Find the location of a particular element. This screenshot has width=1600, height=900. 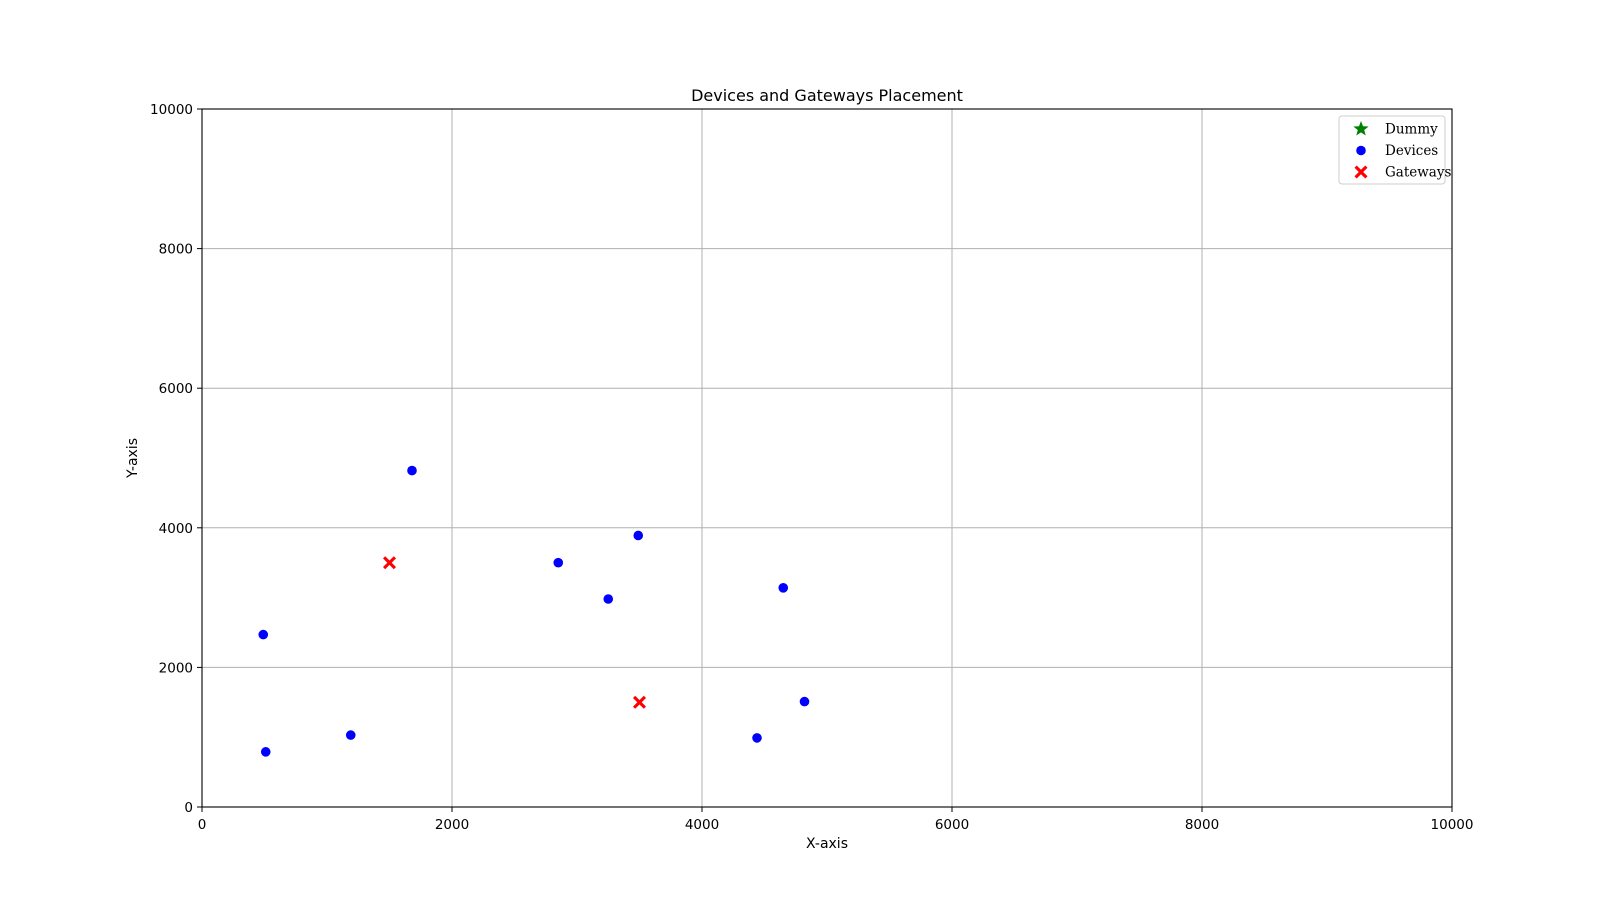

y-tick-label: 2000 is located at coordinates (176, 668).